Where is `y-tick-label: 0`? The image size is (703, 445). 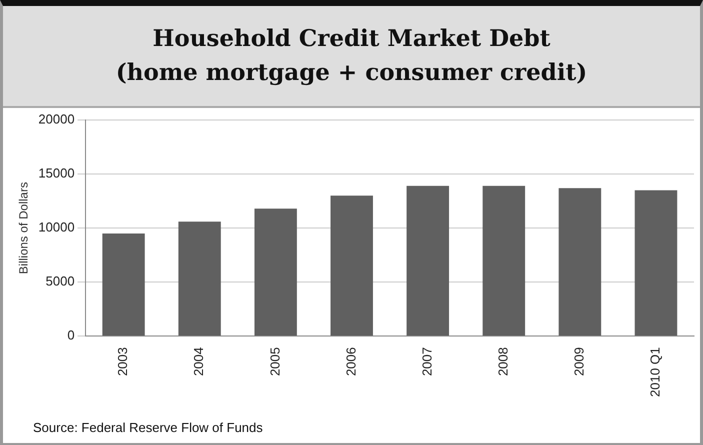 y-tick-label: 0 is located at coordinates (71, 335).